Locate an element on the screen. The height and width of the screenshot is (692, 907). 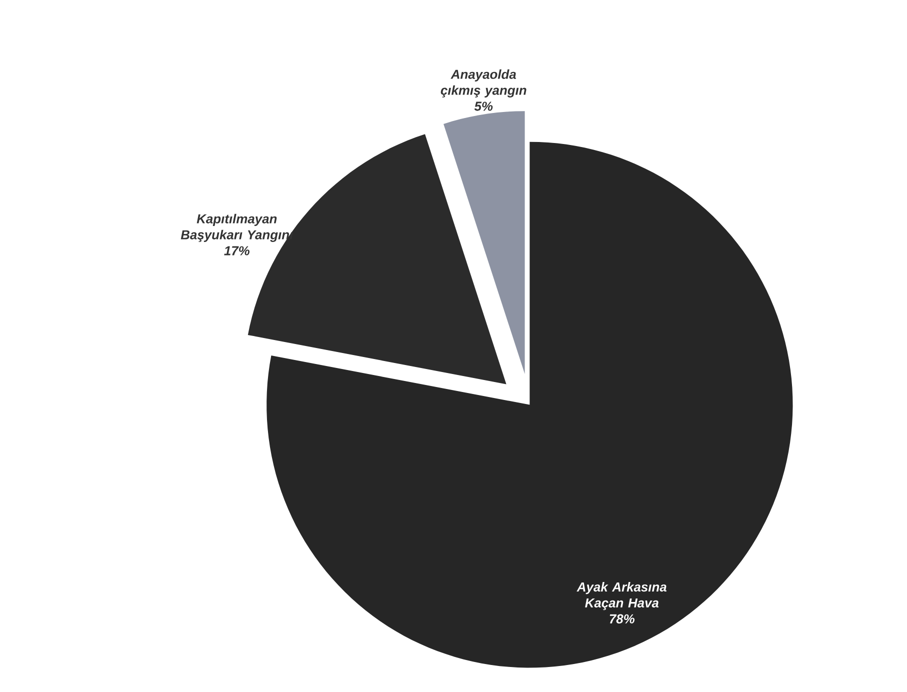
slice-label: Anayaolda çıkmış yangın is located at coordinates (483, 83).